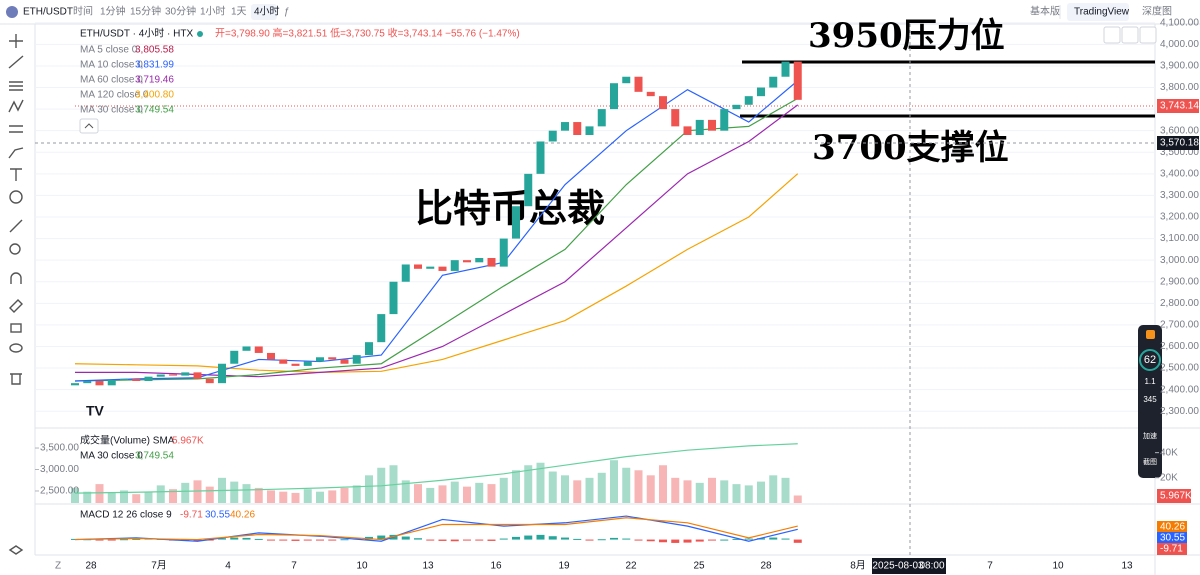 The height and width of the screenshot is (575, 1200). Describe the element at coordinates (1148, 35) in the screenshot. I see `maximize-btn` at that location.